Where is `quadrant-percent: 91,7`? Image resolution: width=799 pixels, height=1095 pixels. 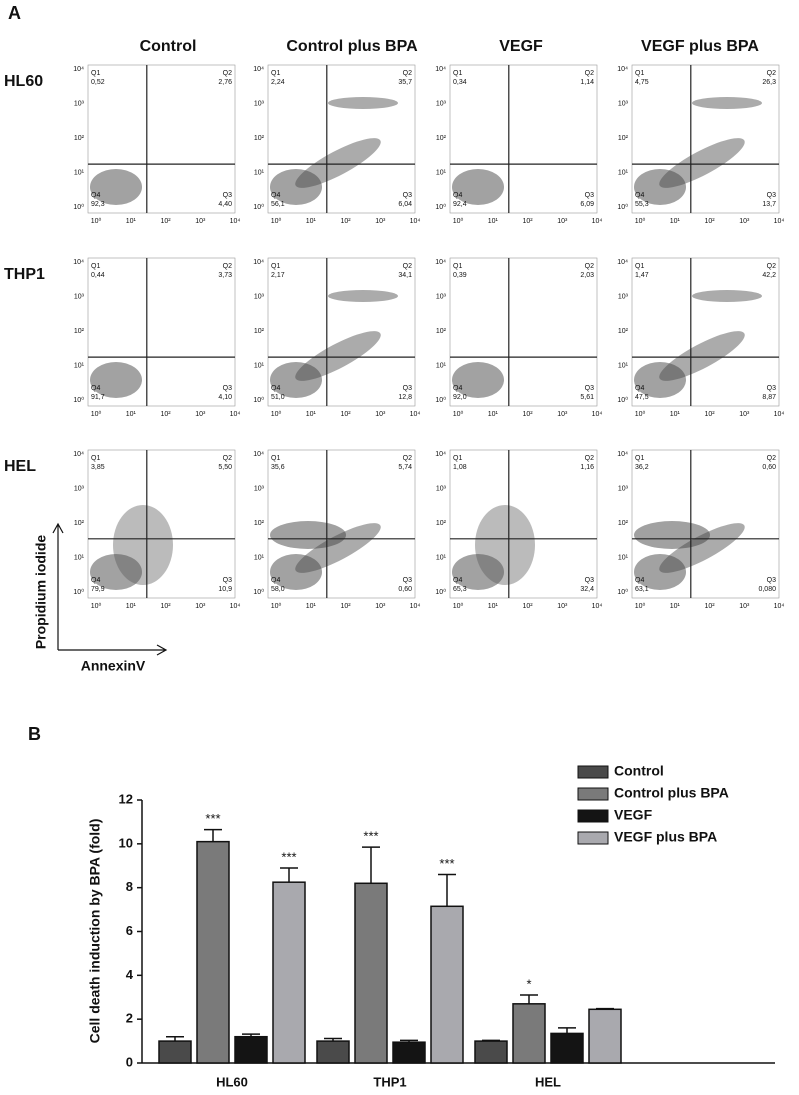 quadrant-percent: 91,7 is located at coordinates (98, 397).